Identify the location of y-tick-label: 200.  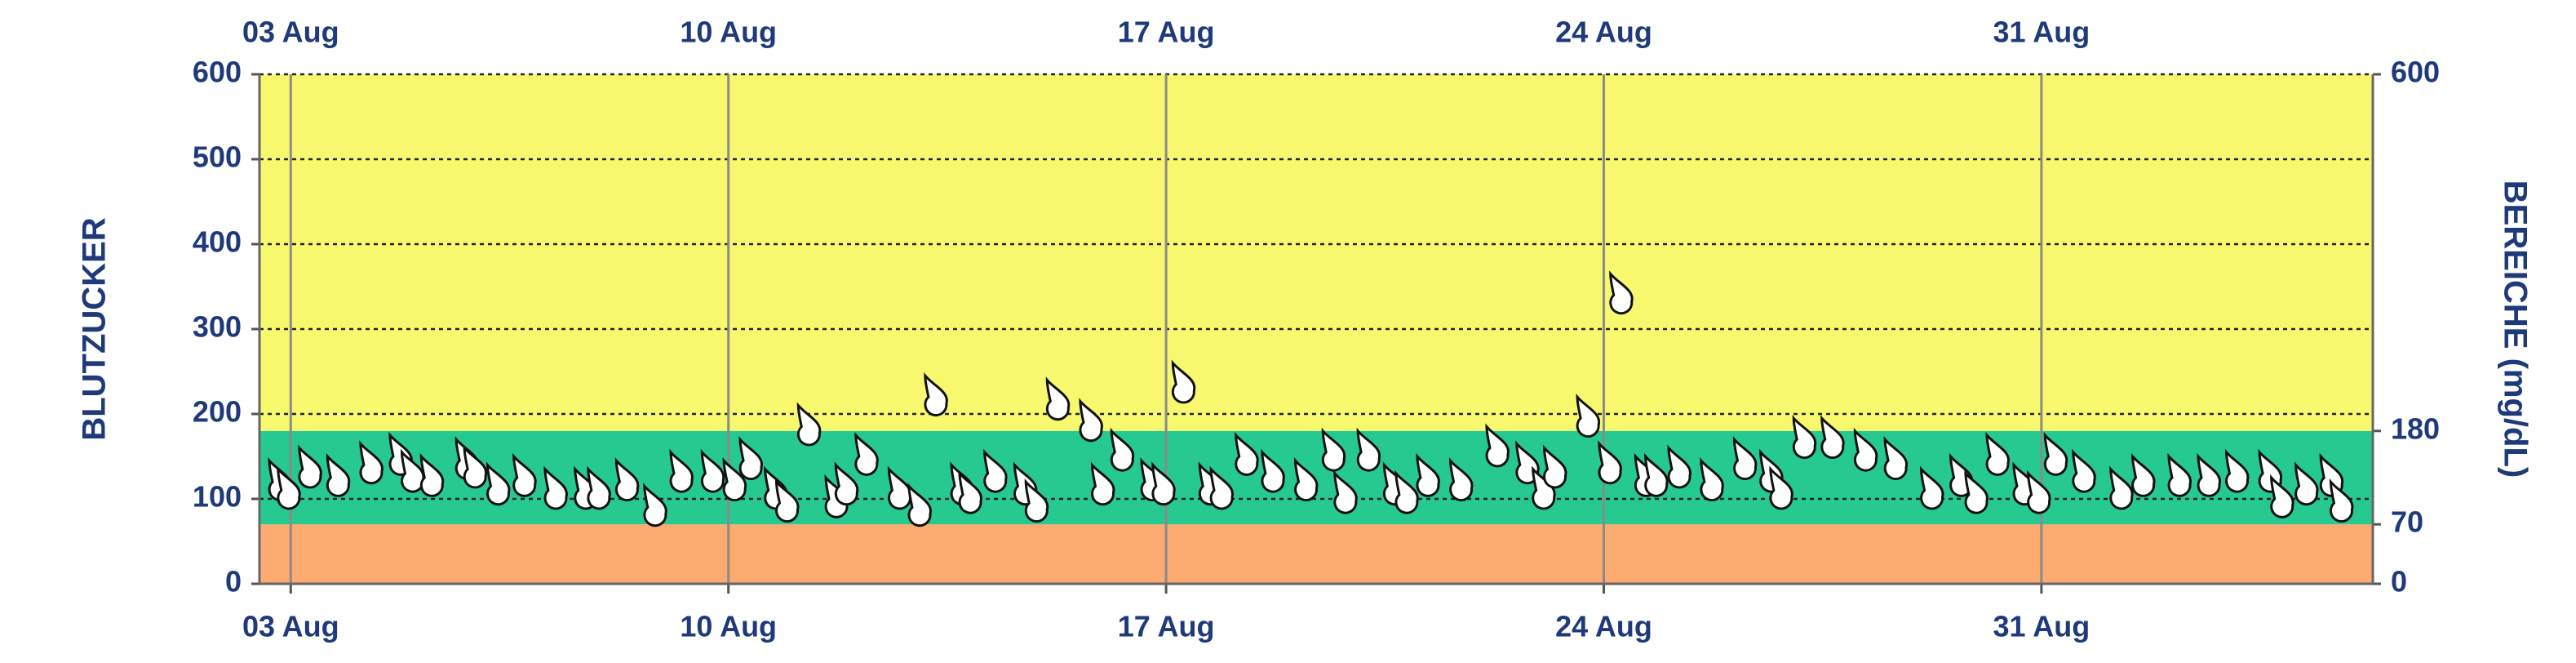
(217, 412).